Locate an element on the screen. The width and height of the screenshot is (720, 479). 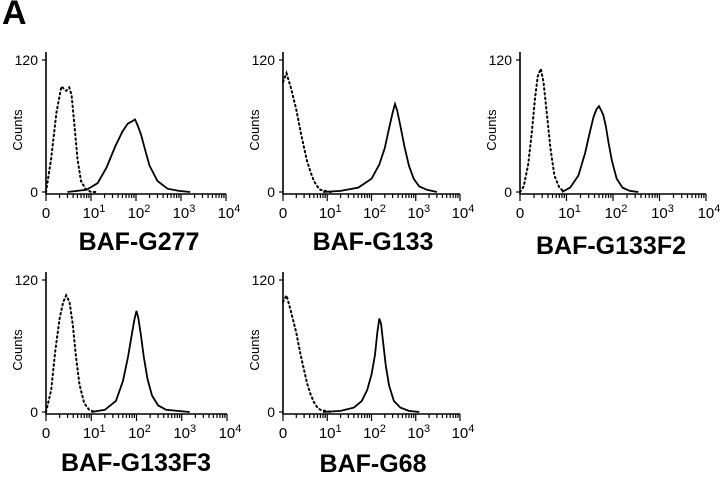
cell-line-label: BAF-G68 is located at coordinates (373, 464).